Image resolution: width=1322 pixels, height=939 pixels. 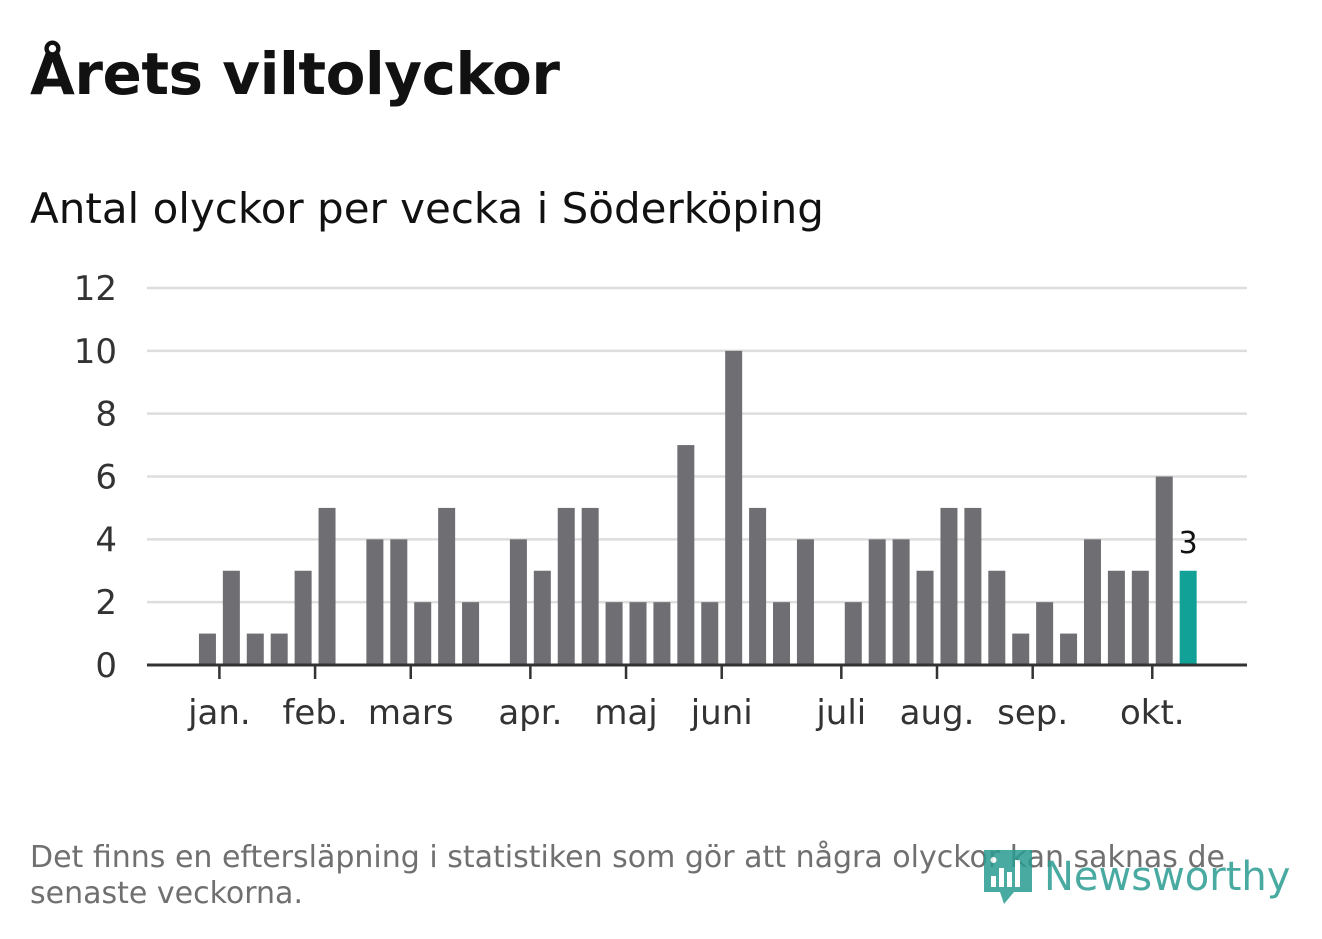 What do you see at coordinates (106, 666) in the screenshot?
I see `y-tick-label: 0` at bounding box center [106, 666].